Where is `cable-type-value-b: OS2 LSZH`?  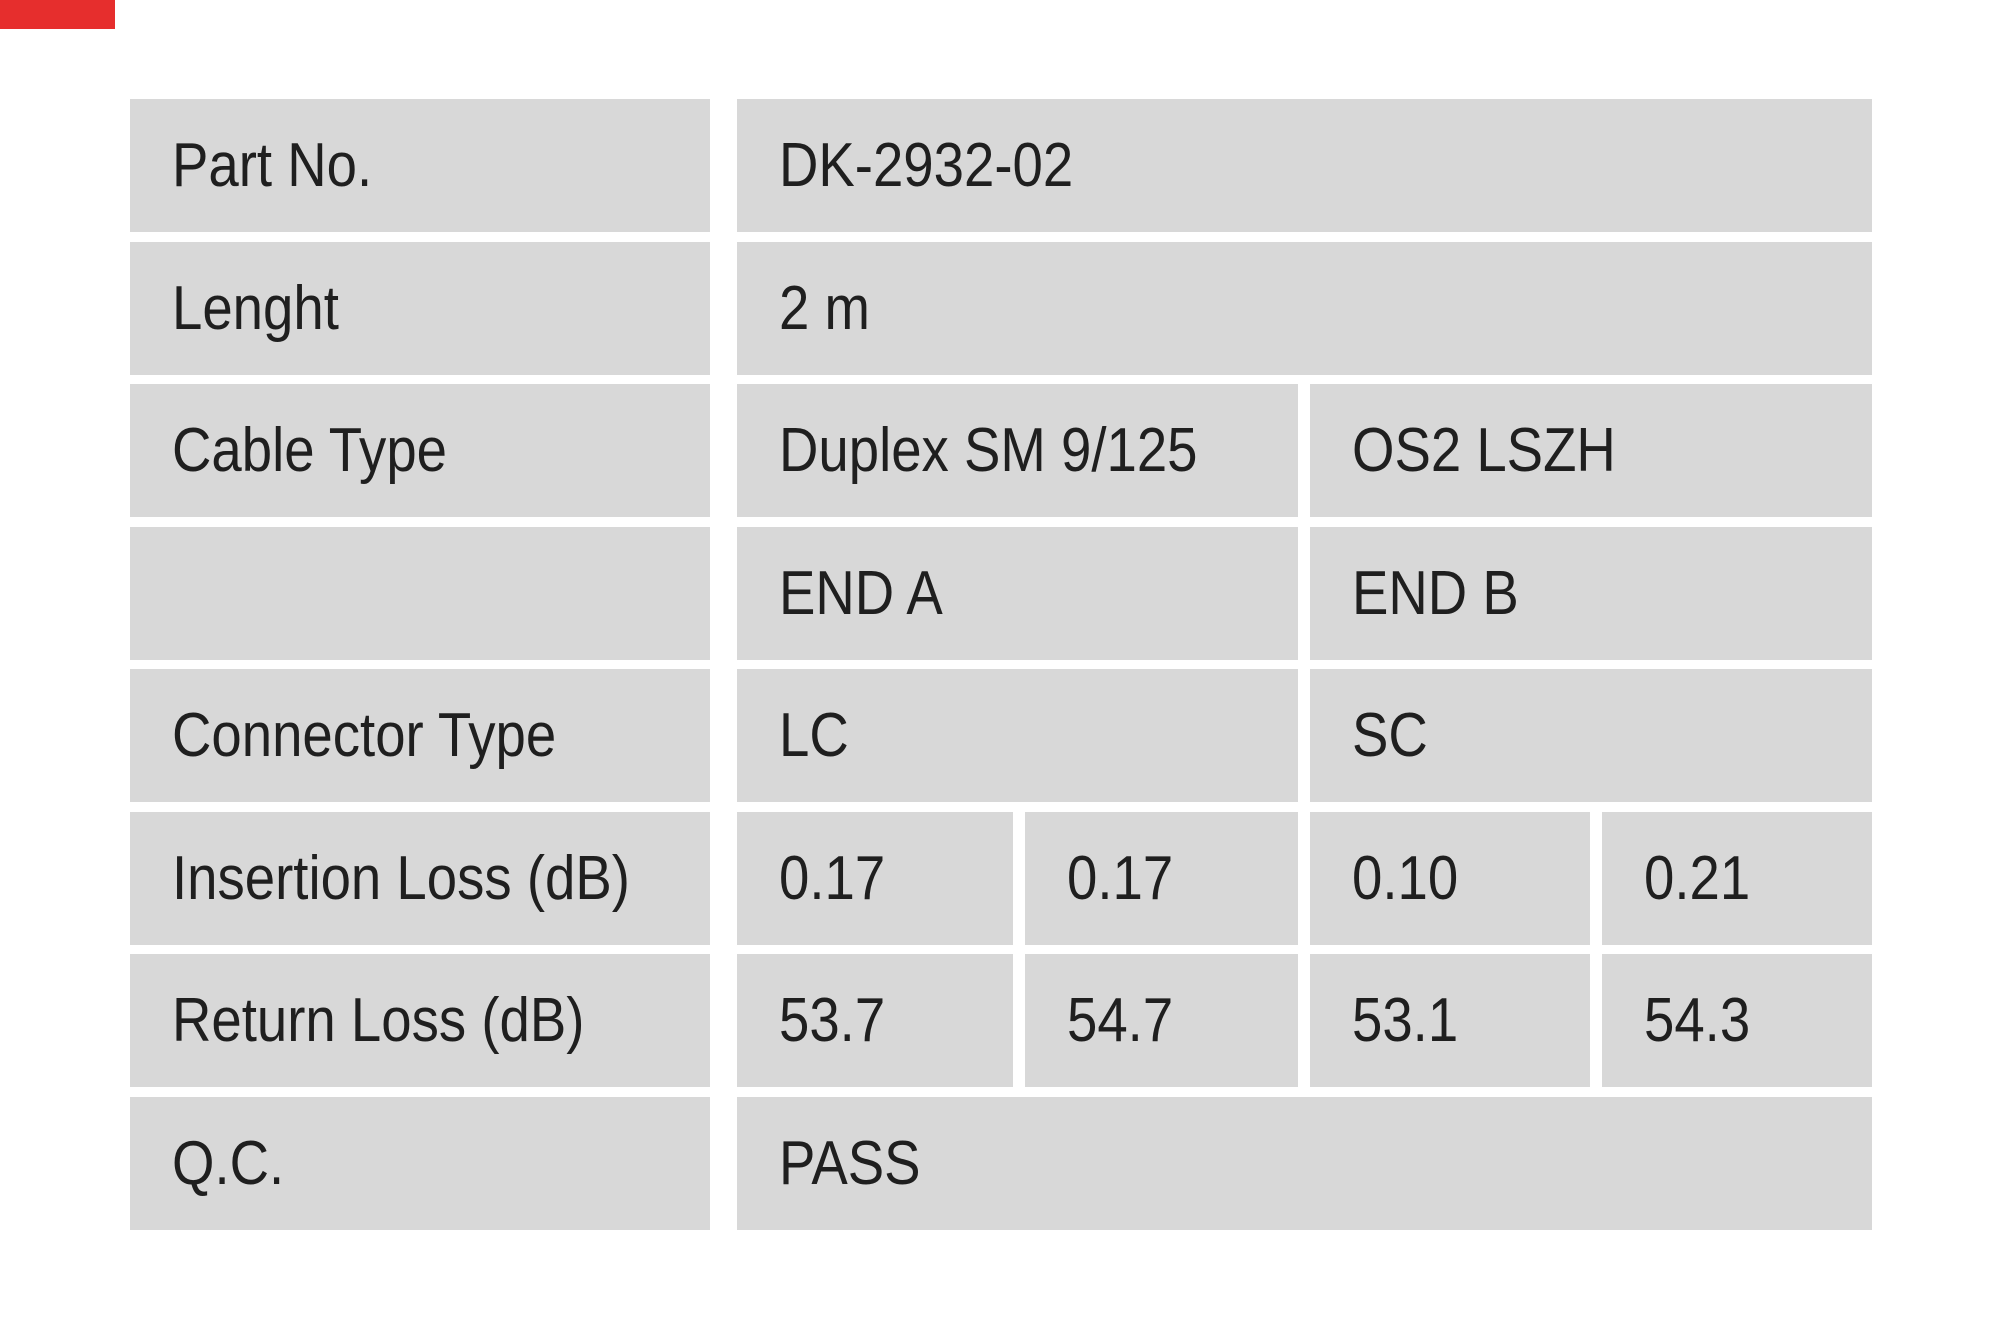 cable-type-value-b: OS2 LSZH is located at coordinates (1484, 450).